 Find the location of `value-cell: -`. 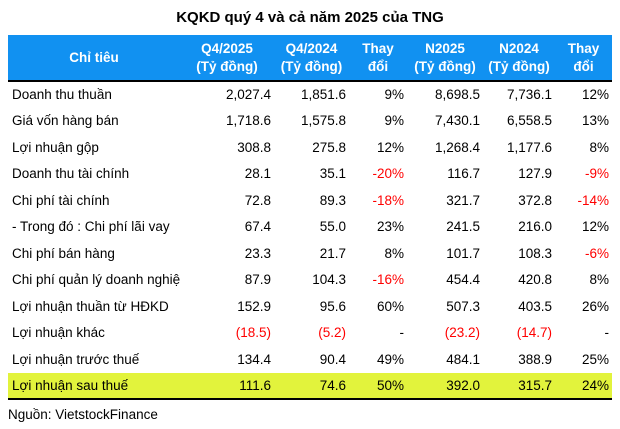

value-cell: - is located at coordinates (607, 333).